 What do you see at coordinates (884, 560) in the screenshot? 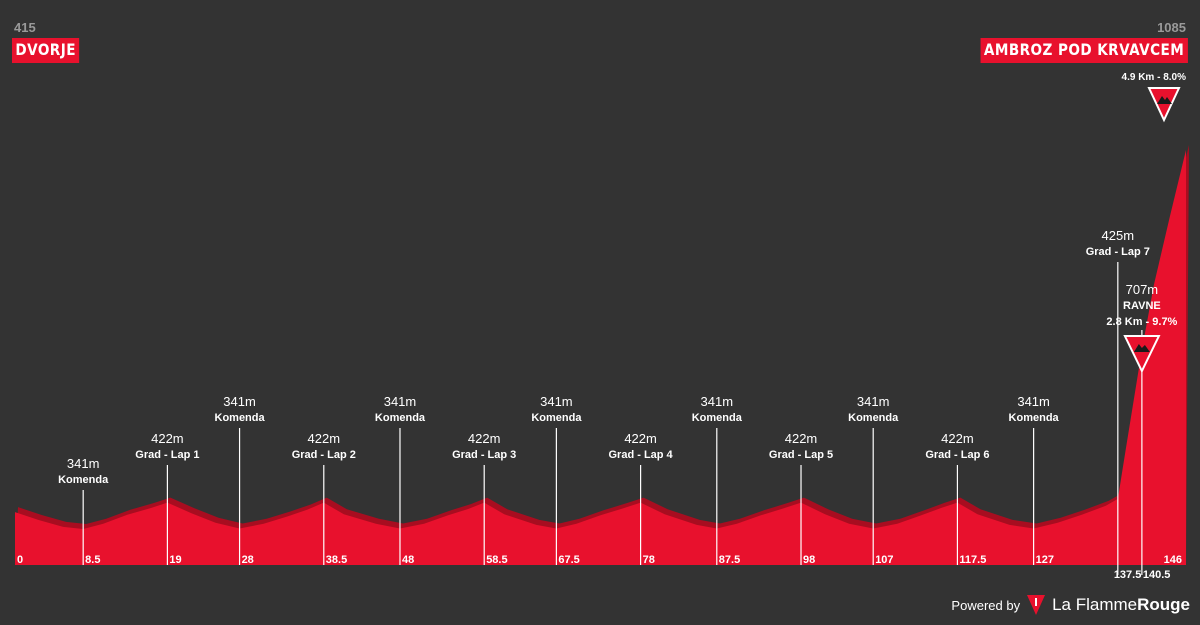
I see `x-tick-label: 107` at bounding box center [884, 560].